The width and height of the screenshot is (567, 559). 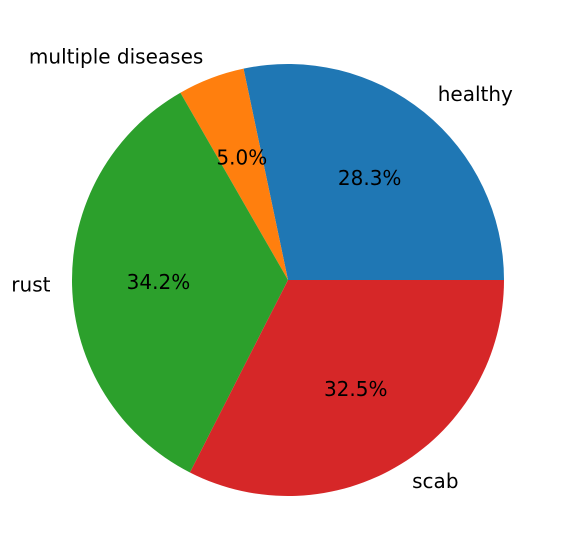 What do you see at coordinates (241, 157) in the screenshot?
I see `pie-percent-label-multiple-diseases: 5.0%` at bounding box center [241, 157].